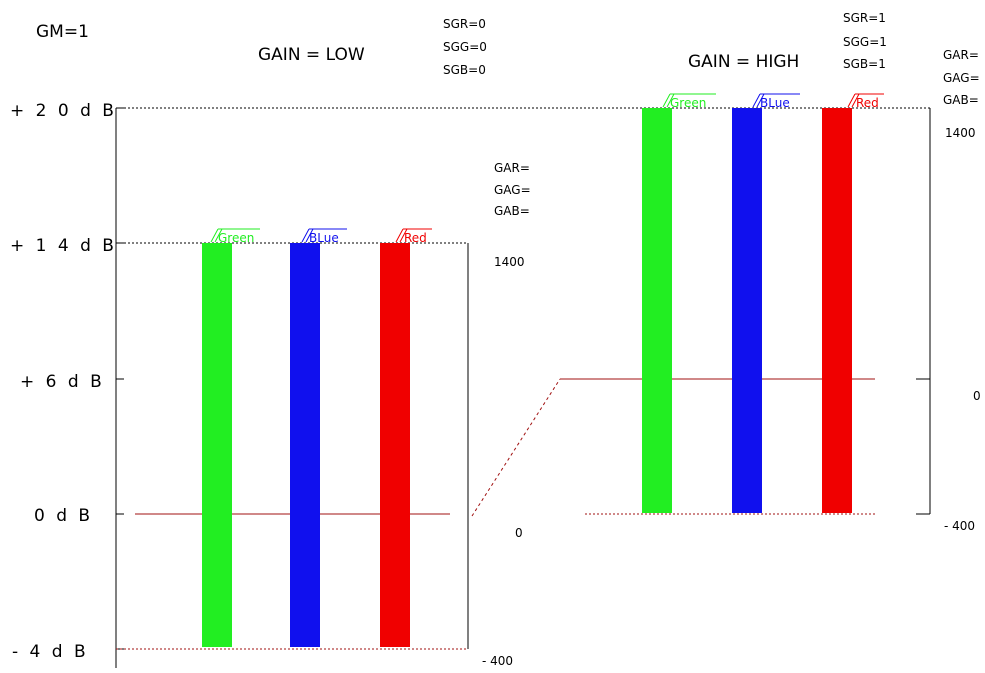  Describe the element at coordinates (395, 445) in the screenshot. I see `low-bar-red` at that location.